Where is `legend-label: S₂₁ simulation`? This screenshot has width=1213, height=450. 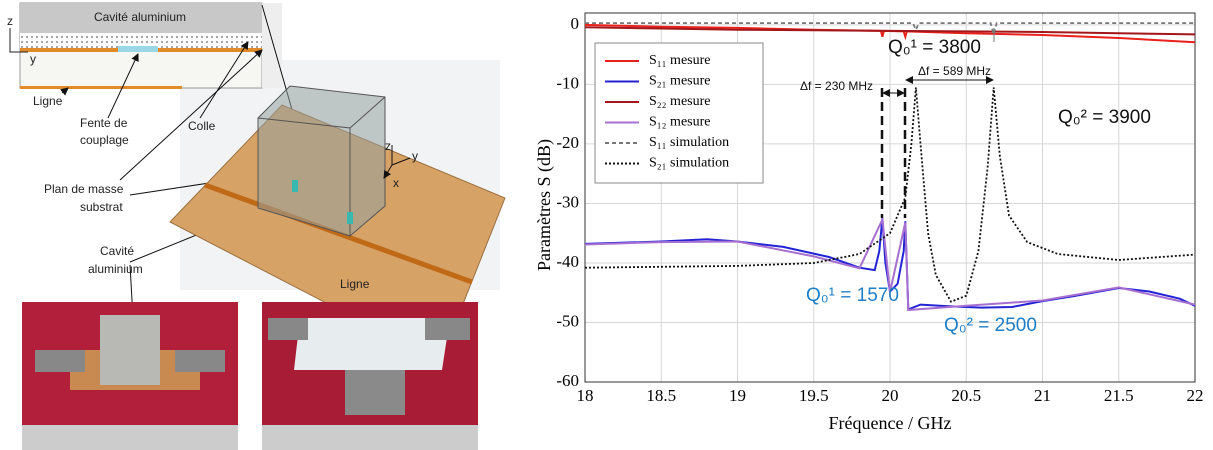
legend-label: S₂₁ simulation is located at coordinates (689, 163).